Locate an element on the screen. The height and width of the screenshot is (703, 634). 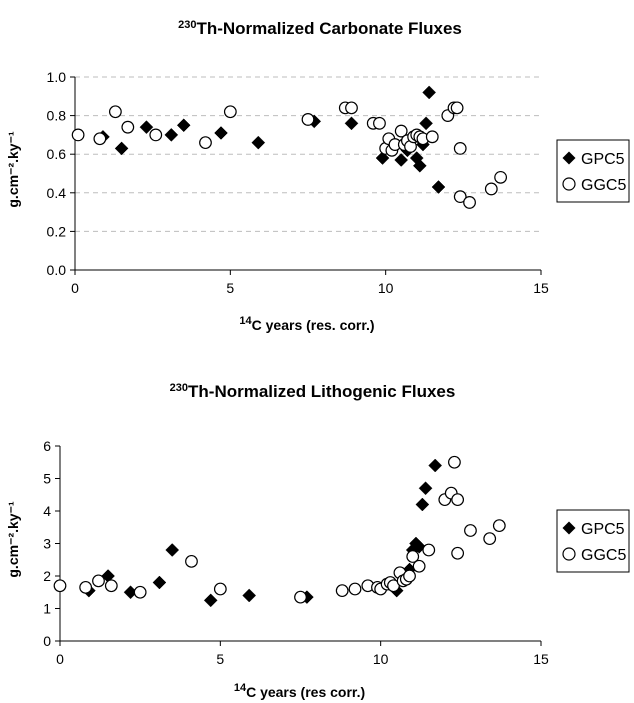
chart-title-text: Th-Normalized Lithogenic Fluxes is located at coordinates (321, 391).